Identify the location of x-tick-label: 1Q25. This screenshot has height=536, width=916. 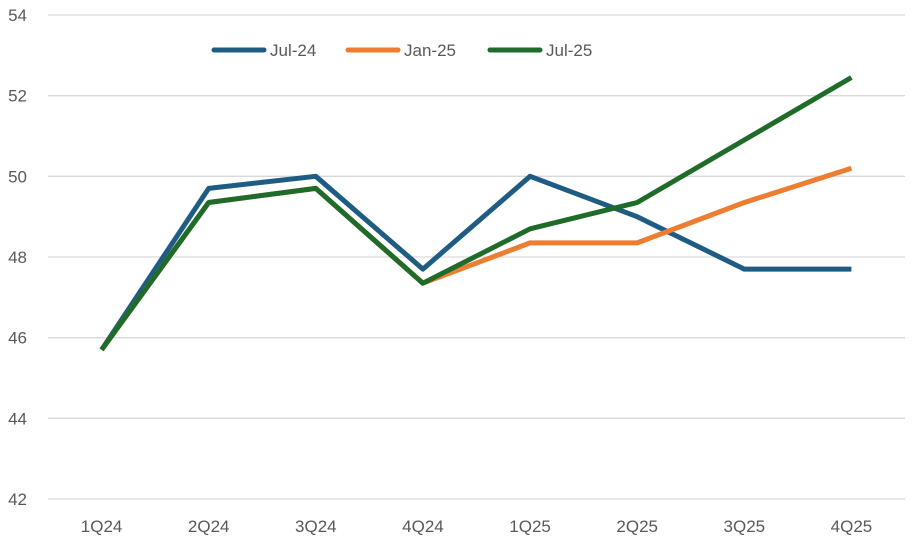
(530, 526).